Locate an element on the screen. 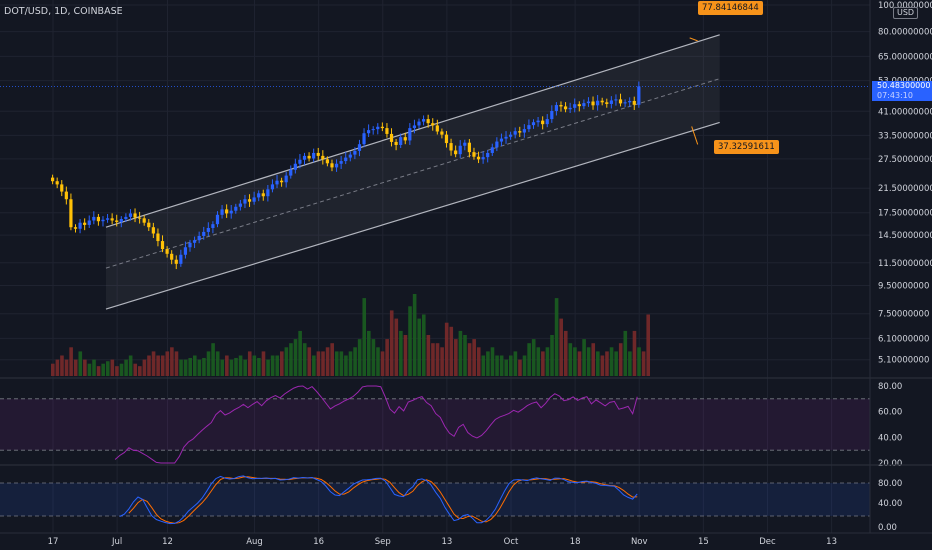 Image resolution: width=932 pixels, height=550 pixels. time-tick-label: 12 is located at coordinates (167, 542).